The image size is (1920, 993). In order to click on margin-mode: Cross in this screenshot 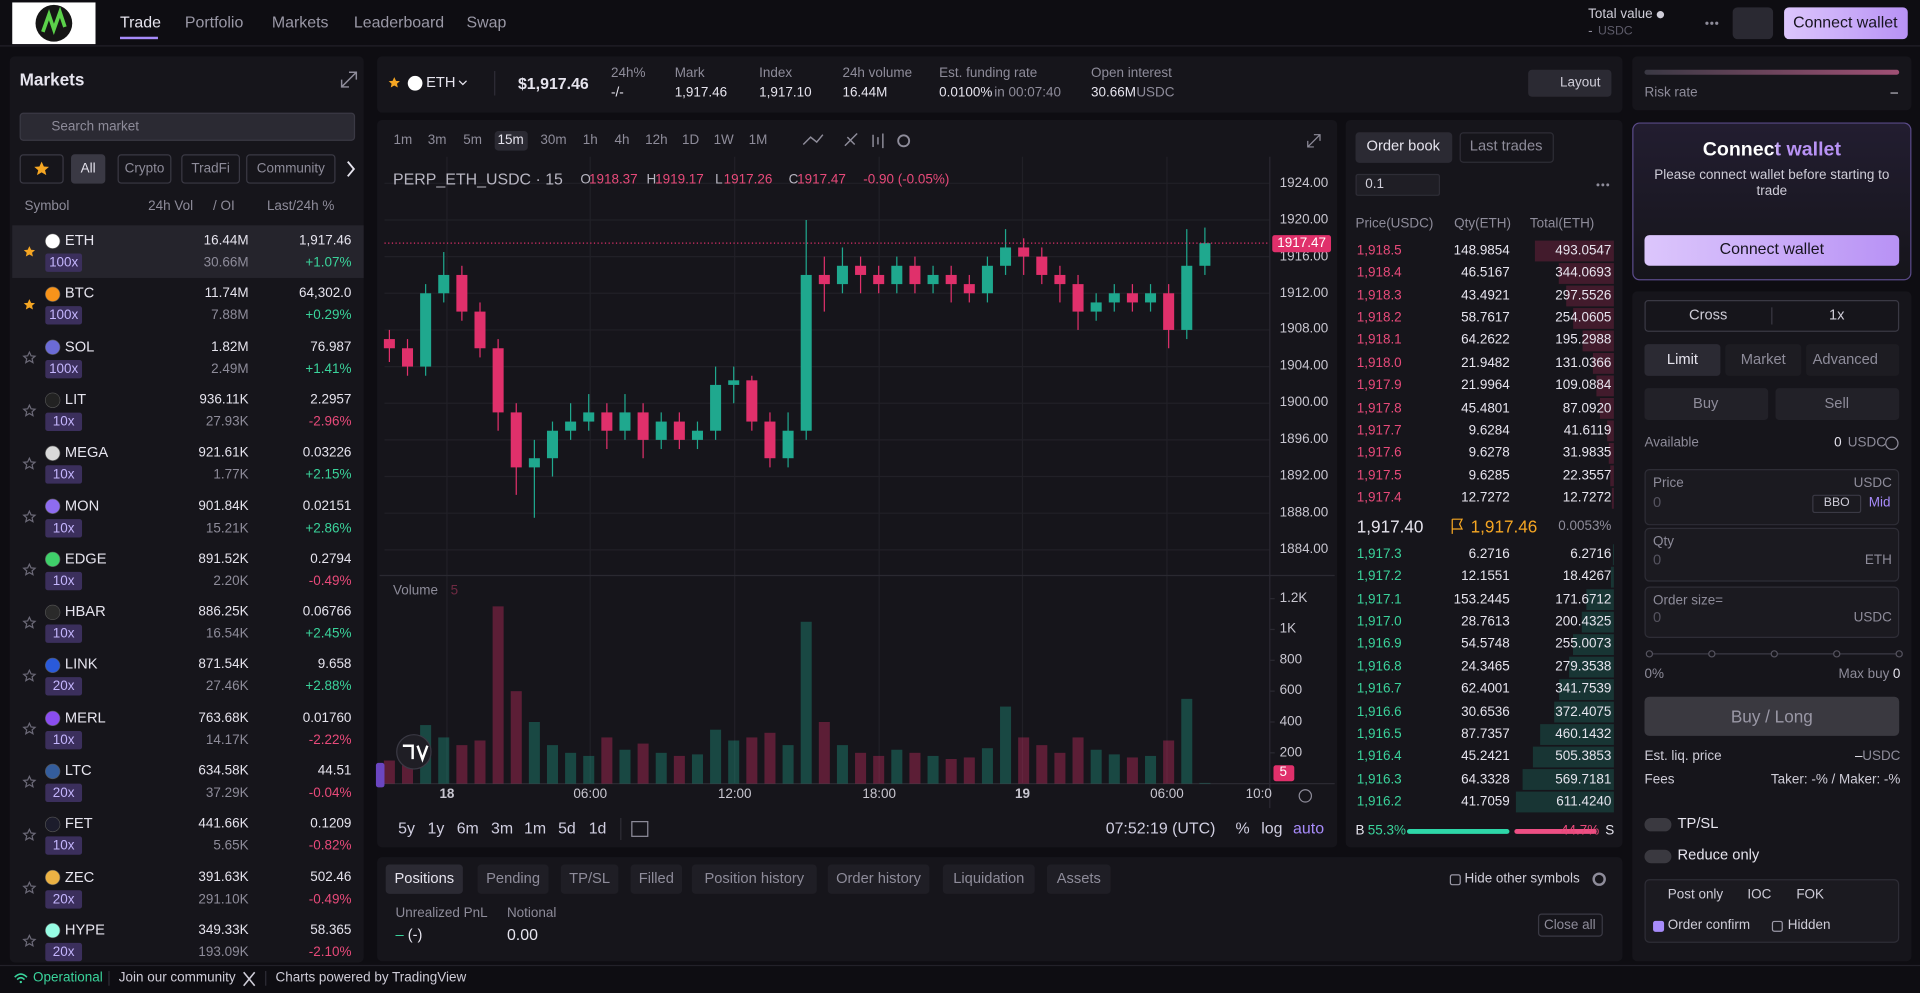, I will do `click(1708, 315)`.